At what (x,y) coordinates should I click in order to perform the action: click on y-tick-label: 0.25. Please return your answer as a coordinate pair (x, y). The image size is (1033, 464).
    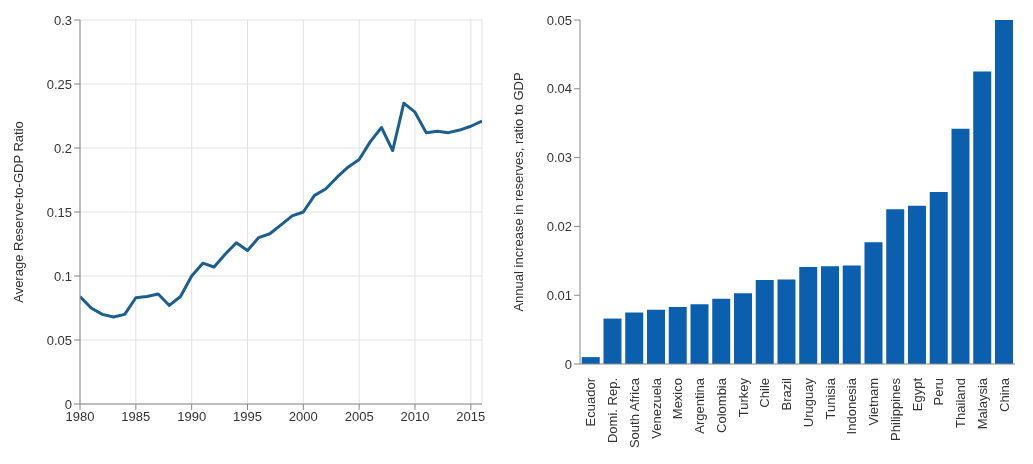
    Looking at the image, I should click on (59, 84).